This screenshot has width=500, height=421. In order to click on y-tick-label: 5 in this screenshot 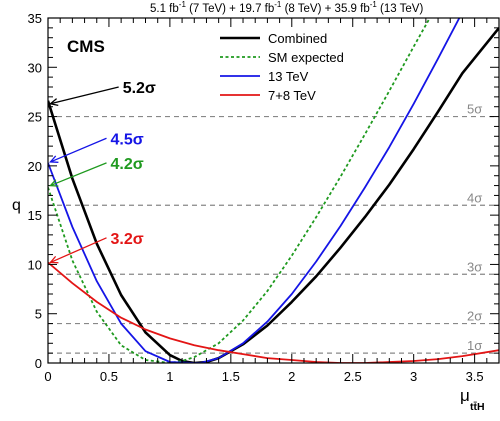, I will do `click(38, 314)`.